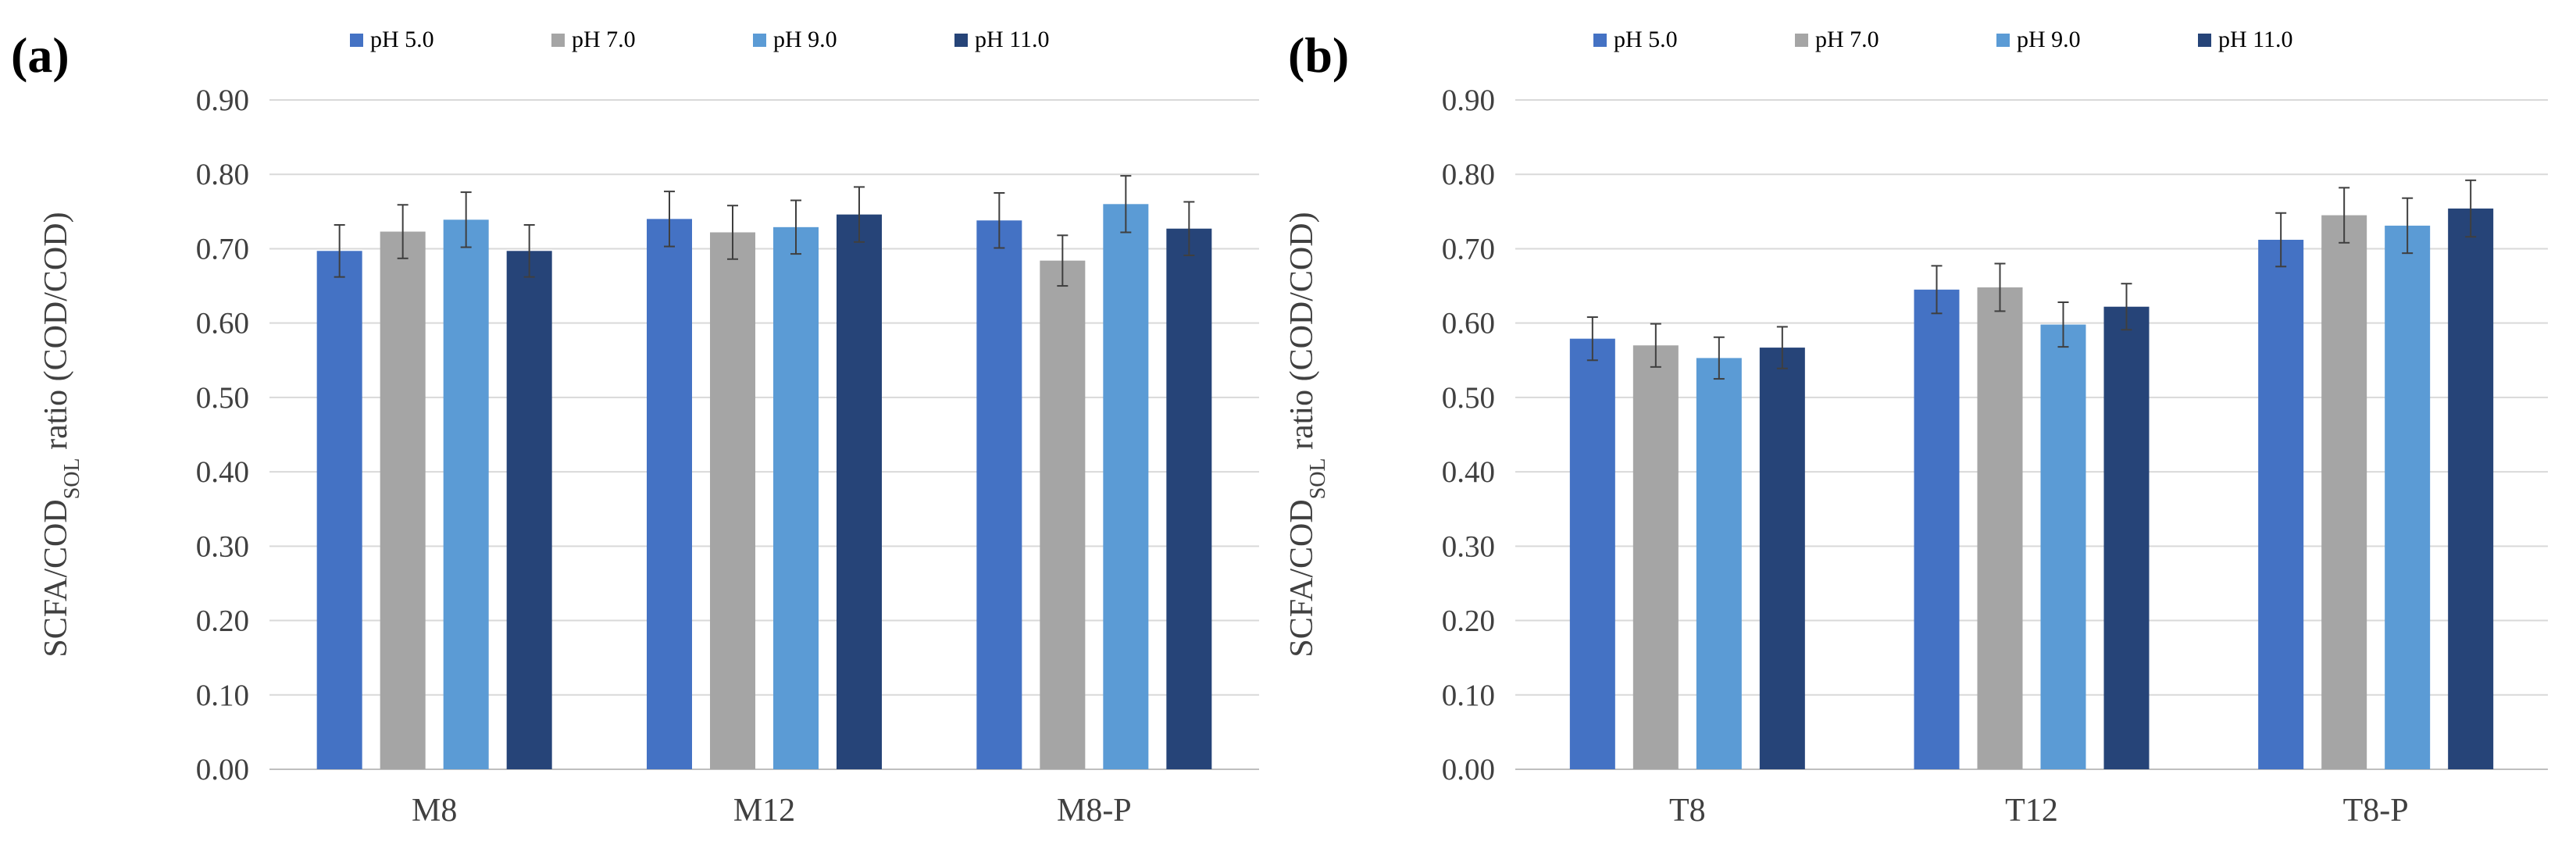 This screenshot has height=863, width=2576. I want to click on panel-label: (a), so click(40, 55).